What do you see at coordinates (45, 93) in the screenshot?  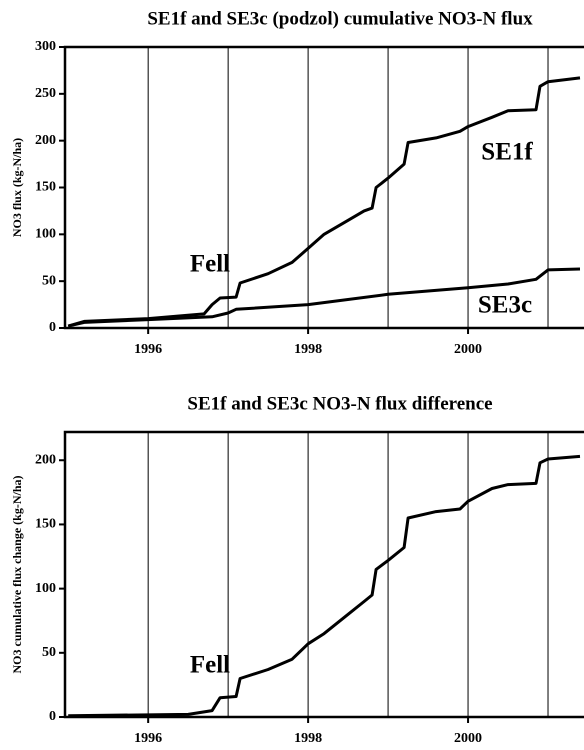 I see `y-tick-label: 250` at bounding box center [45, 93].